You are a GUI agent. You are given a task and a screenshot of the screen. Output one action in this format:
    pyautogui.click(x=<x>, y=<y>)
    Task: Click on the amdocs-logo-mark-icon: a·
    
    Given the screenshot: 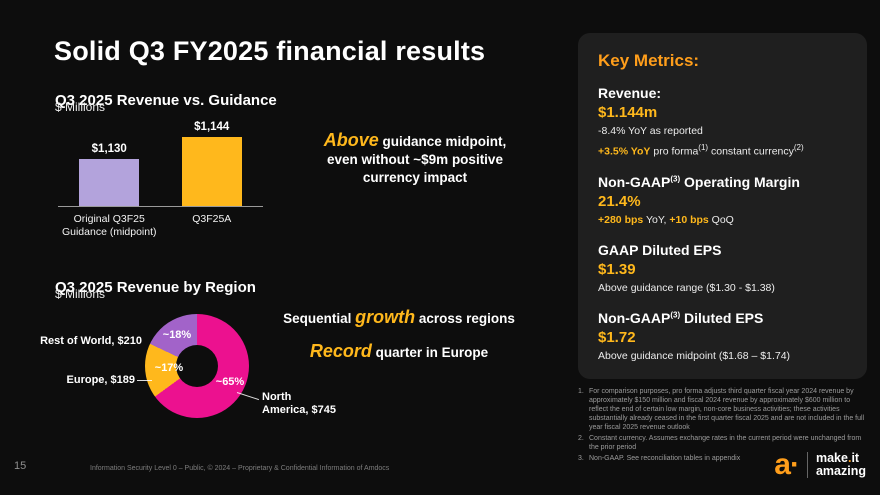 What is the action you would take?
    pyautogui.click(x=787, y=464)
    